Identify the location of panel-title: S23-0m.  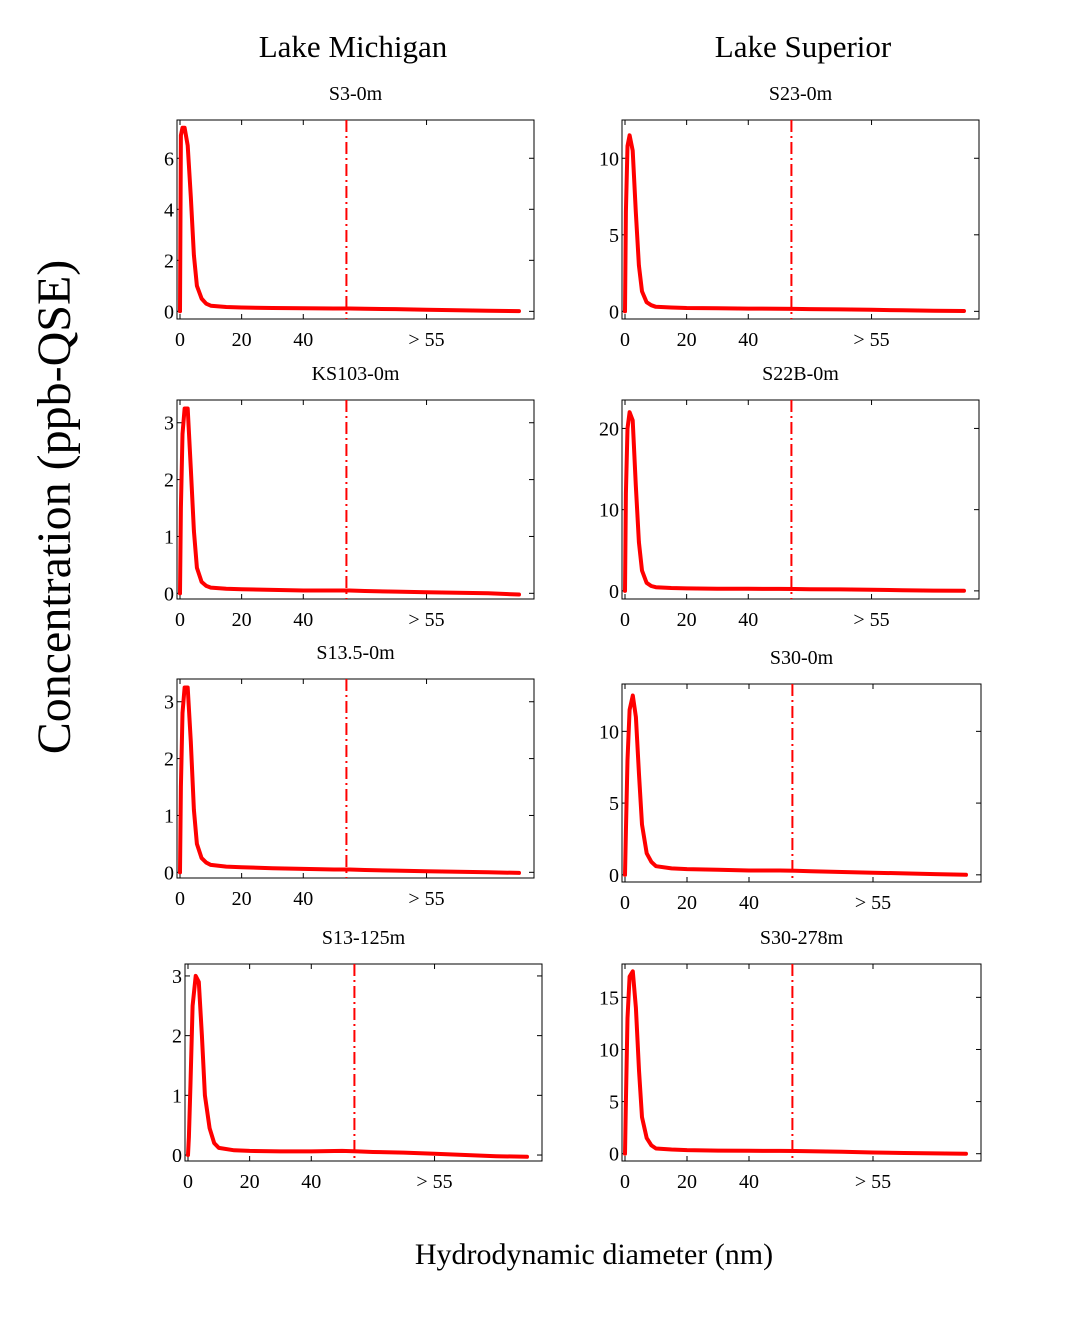
(801, 94).